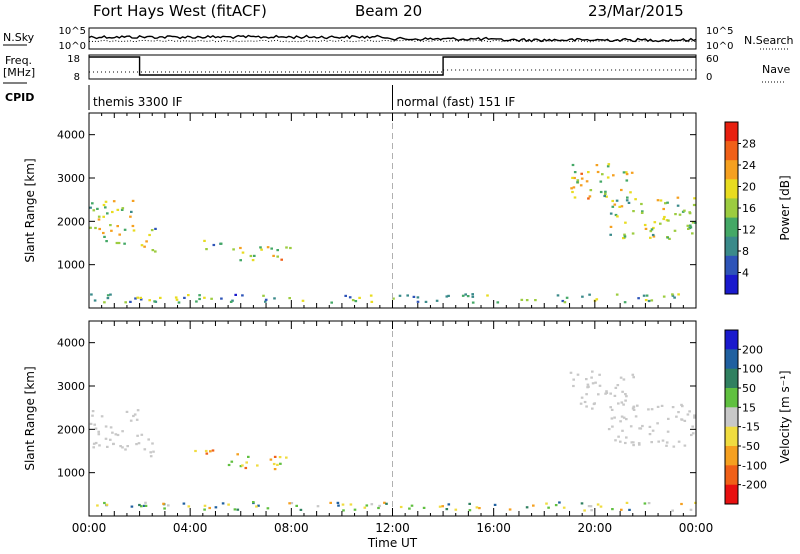  Describe the element at coordinates (769, 40) in the screenshot. I see `noise-right-label: N.Search` at that location.